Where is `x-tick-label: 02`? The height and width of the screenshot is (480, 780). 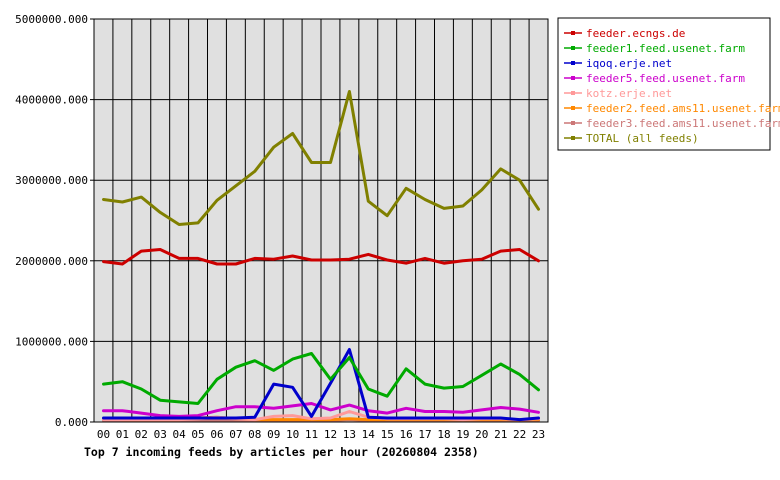
x-tick-label: 02 is located at coordinates (141, 434).